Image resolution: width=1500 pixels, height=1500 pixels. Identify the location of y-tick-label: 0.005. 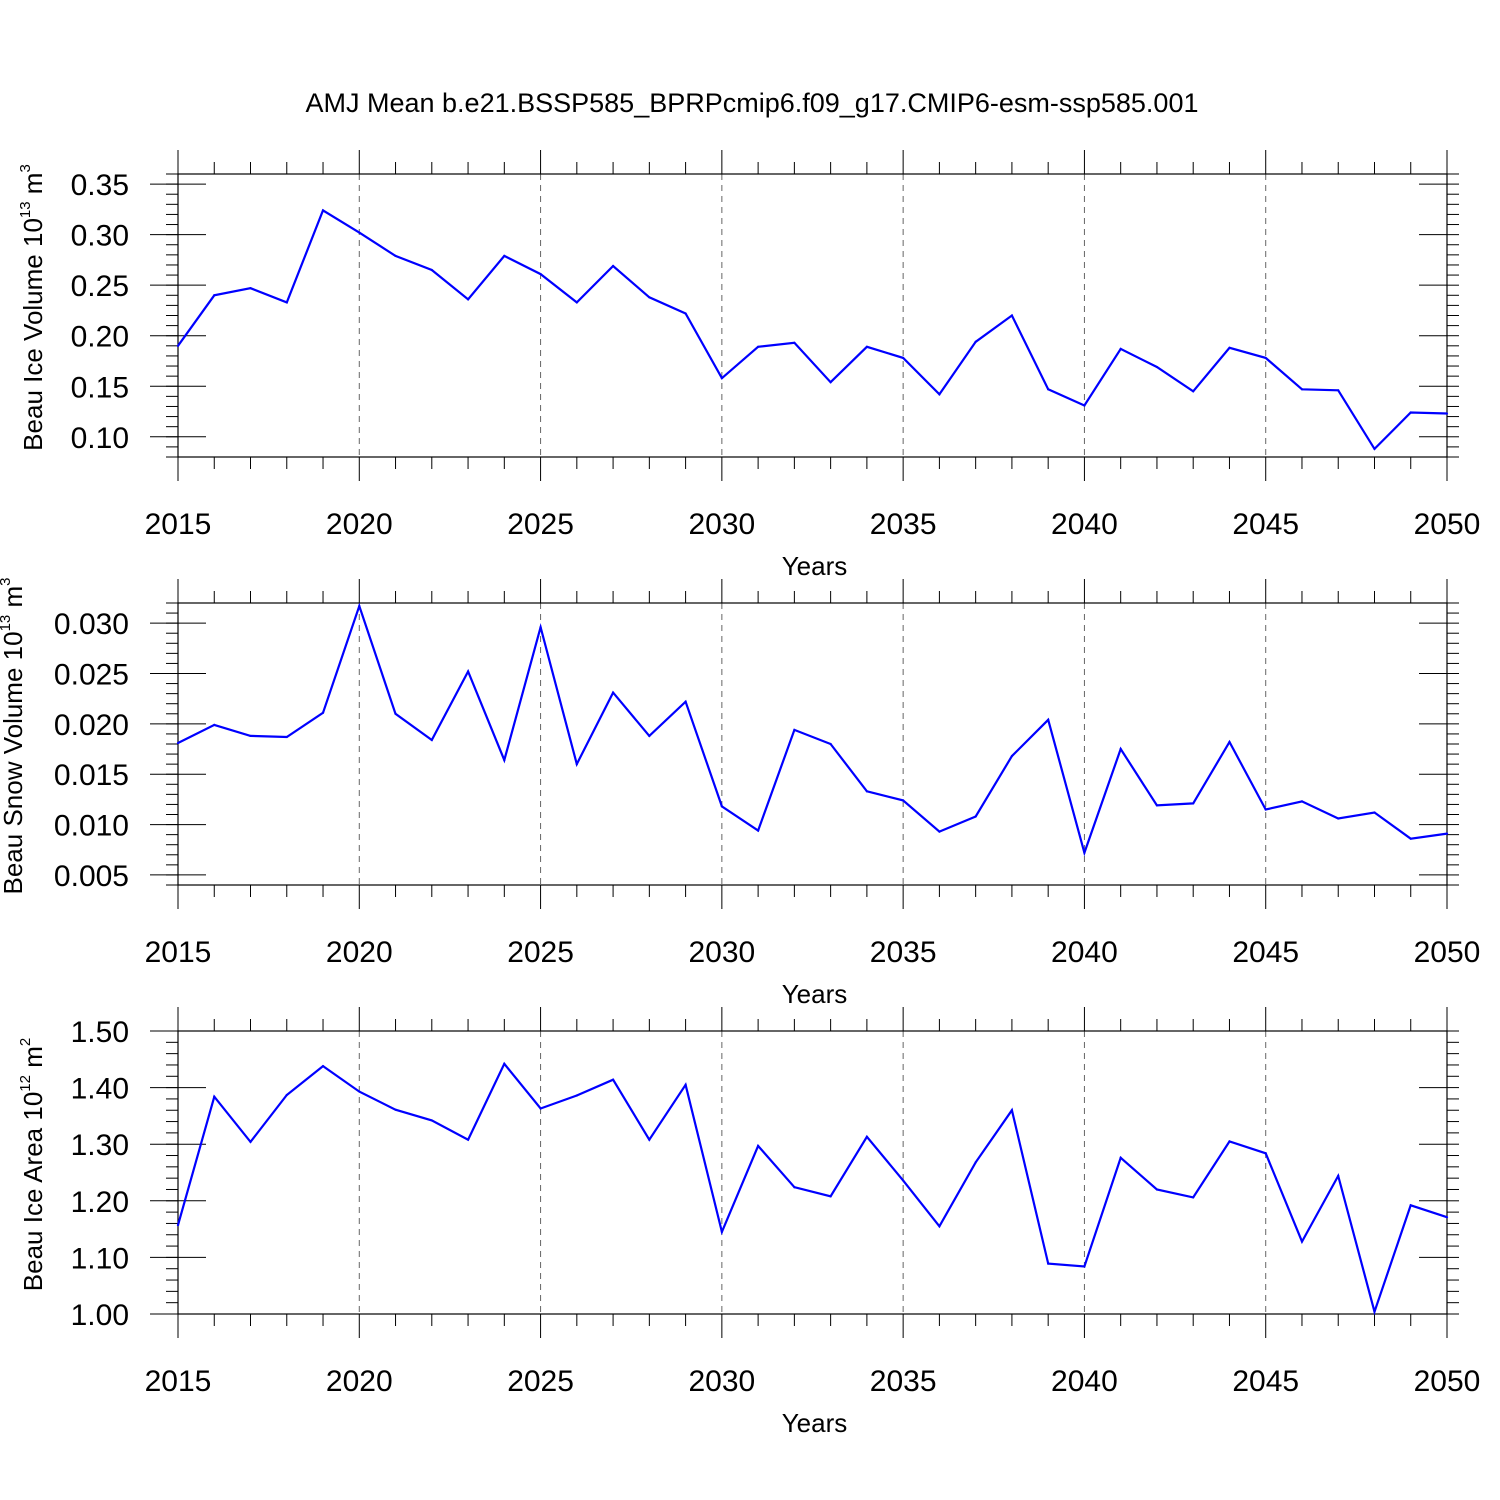
(91, 876).